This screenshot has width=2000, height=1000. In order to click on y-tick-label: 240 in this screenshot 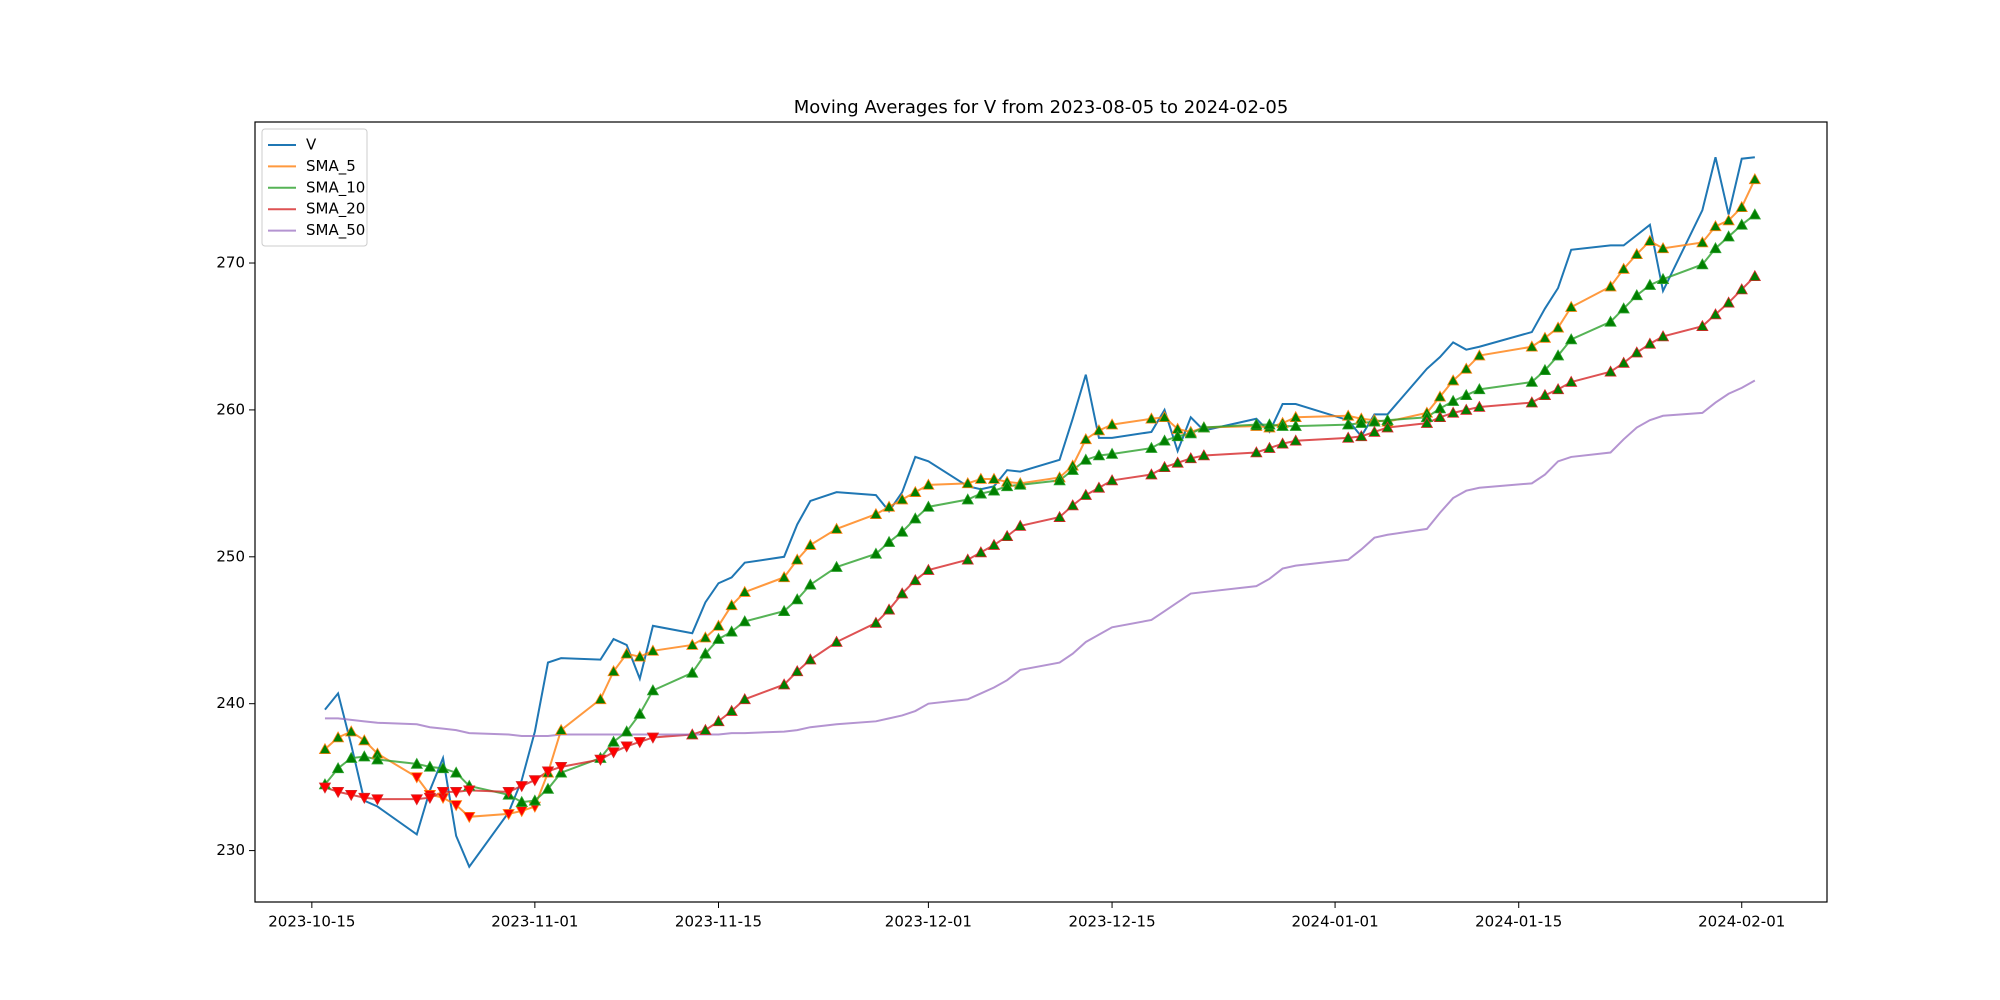, I will do `click(230, 703)`.